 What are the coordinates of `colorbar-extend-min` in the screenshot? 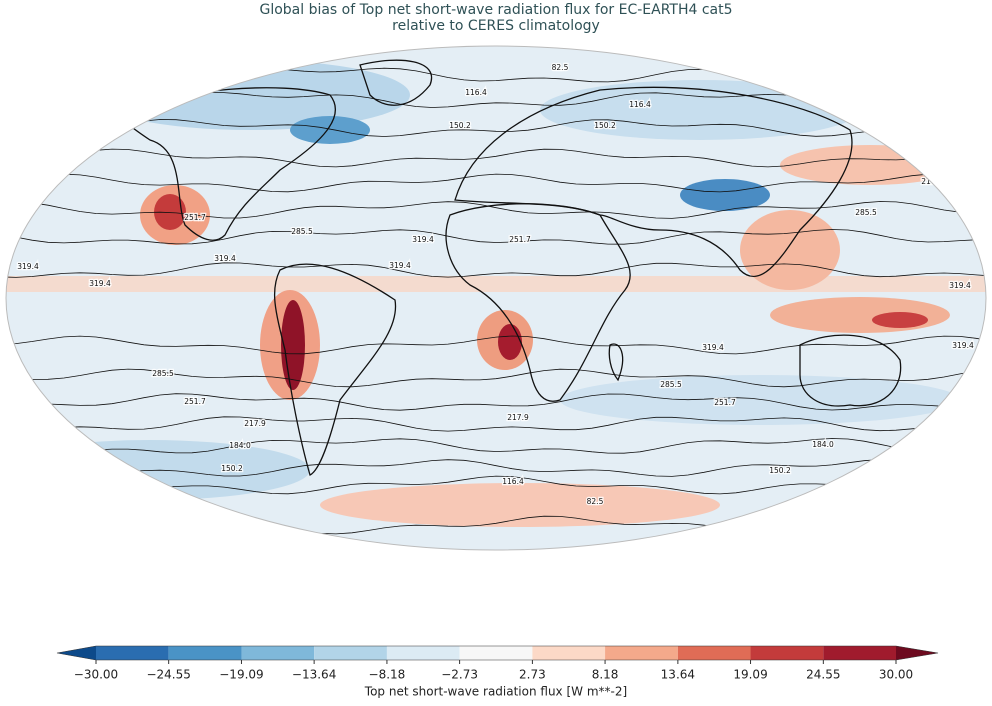 It's located at (76, 653).